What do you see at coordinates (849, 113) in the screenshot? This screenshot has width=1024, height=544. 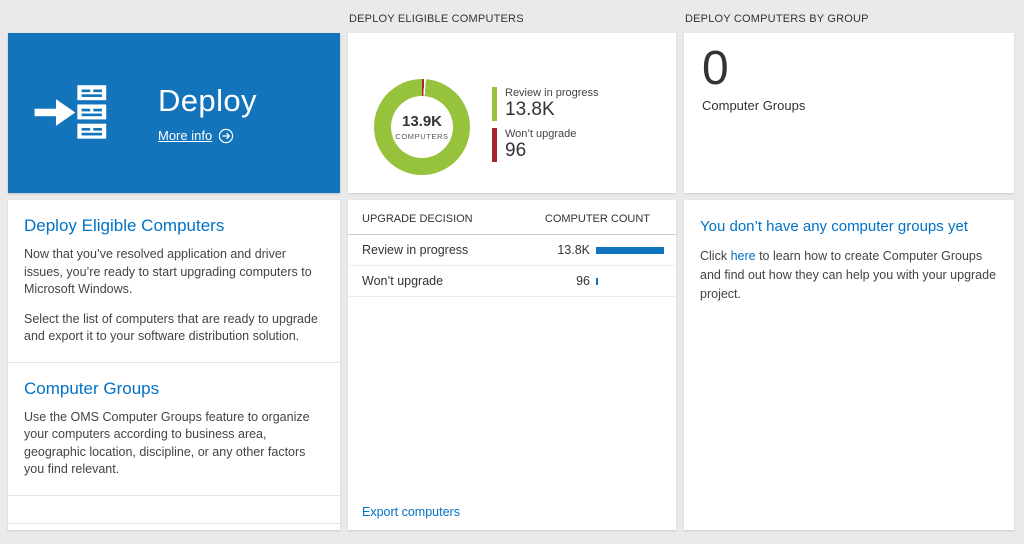 I see `computer-groups-count-tile: 0 Computer Groups` at bounding box center [849, 113].